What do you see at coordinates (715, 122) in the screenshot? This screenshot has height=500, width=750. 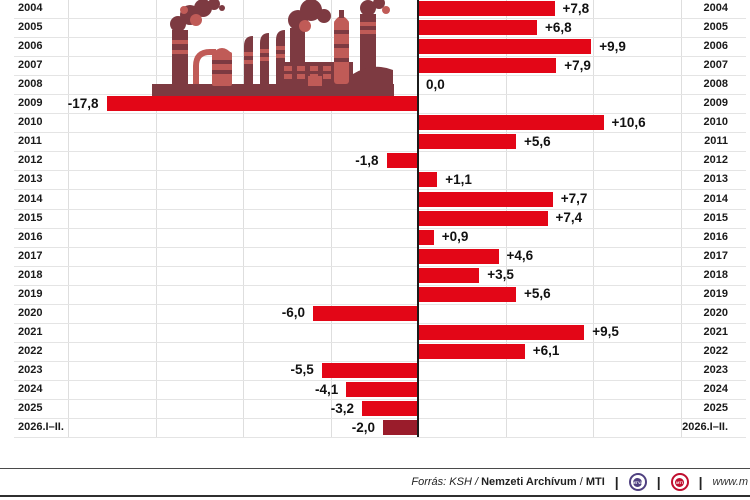 I see `year-label-right: 2010` at bounding box center [715, 122].